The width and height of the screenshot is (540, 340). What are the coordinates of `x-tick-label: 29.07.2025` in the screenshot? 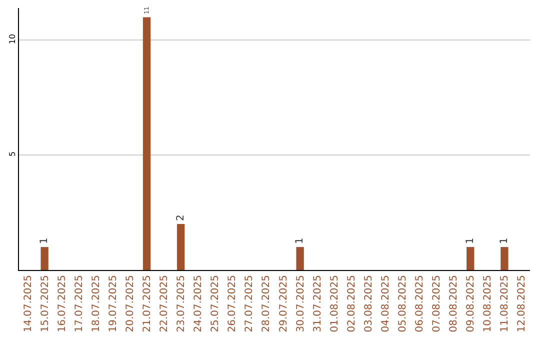 It's located at (284, 303).